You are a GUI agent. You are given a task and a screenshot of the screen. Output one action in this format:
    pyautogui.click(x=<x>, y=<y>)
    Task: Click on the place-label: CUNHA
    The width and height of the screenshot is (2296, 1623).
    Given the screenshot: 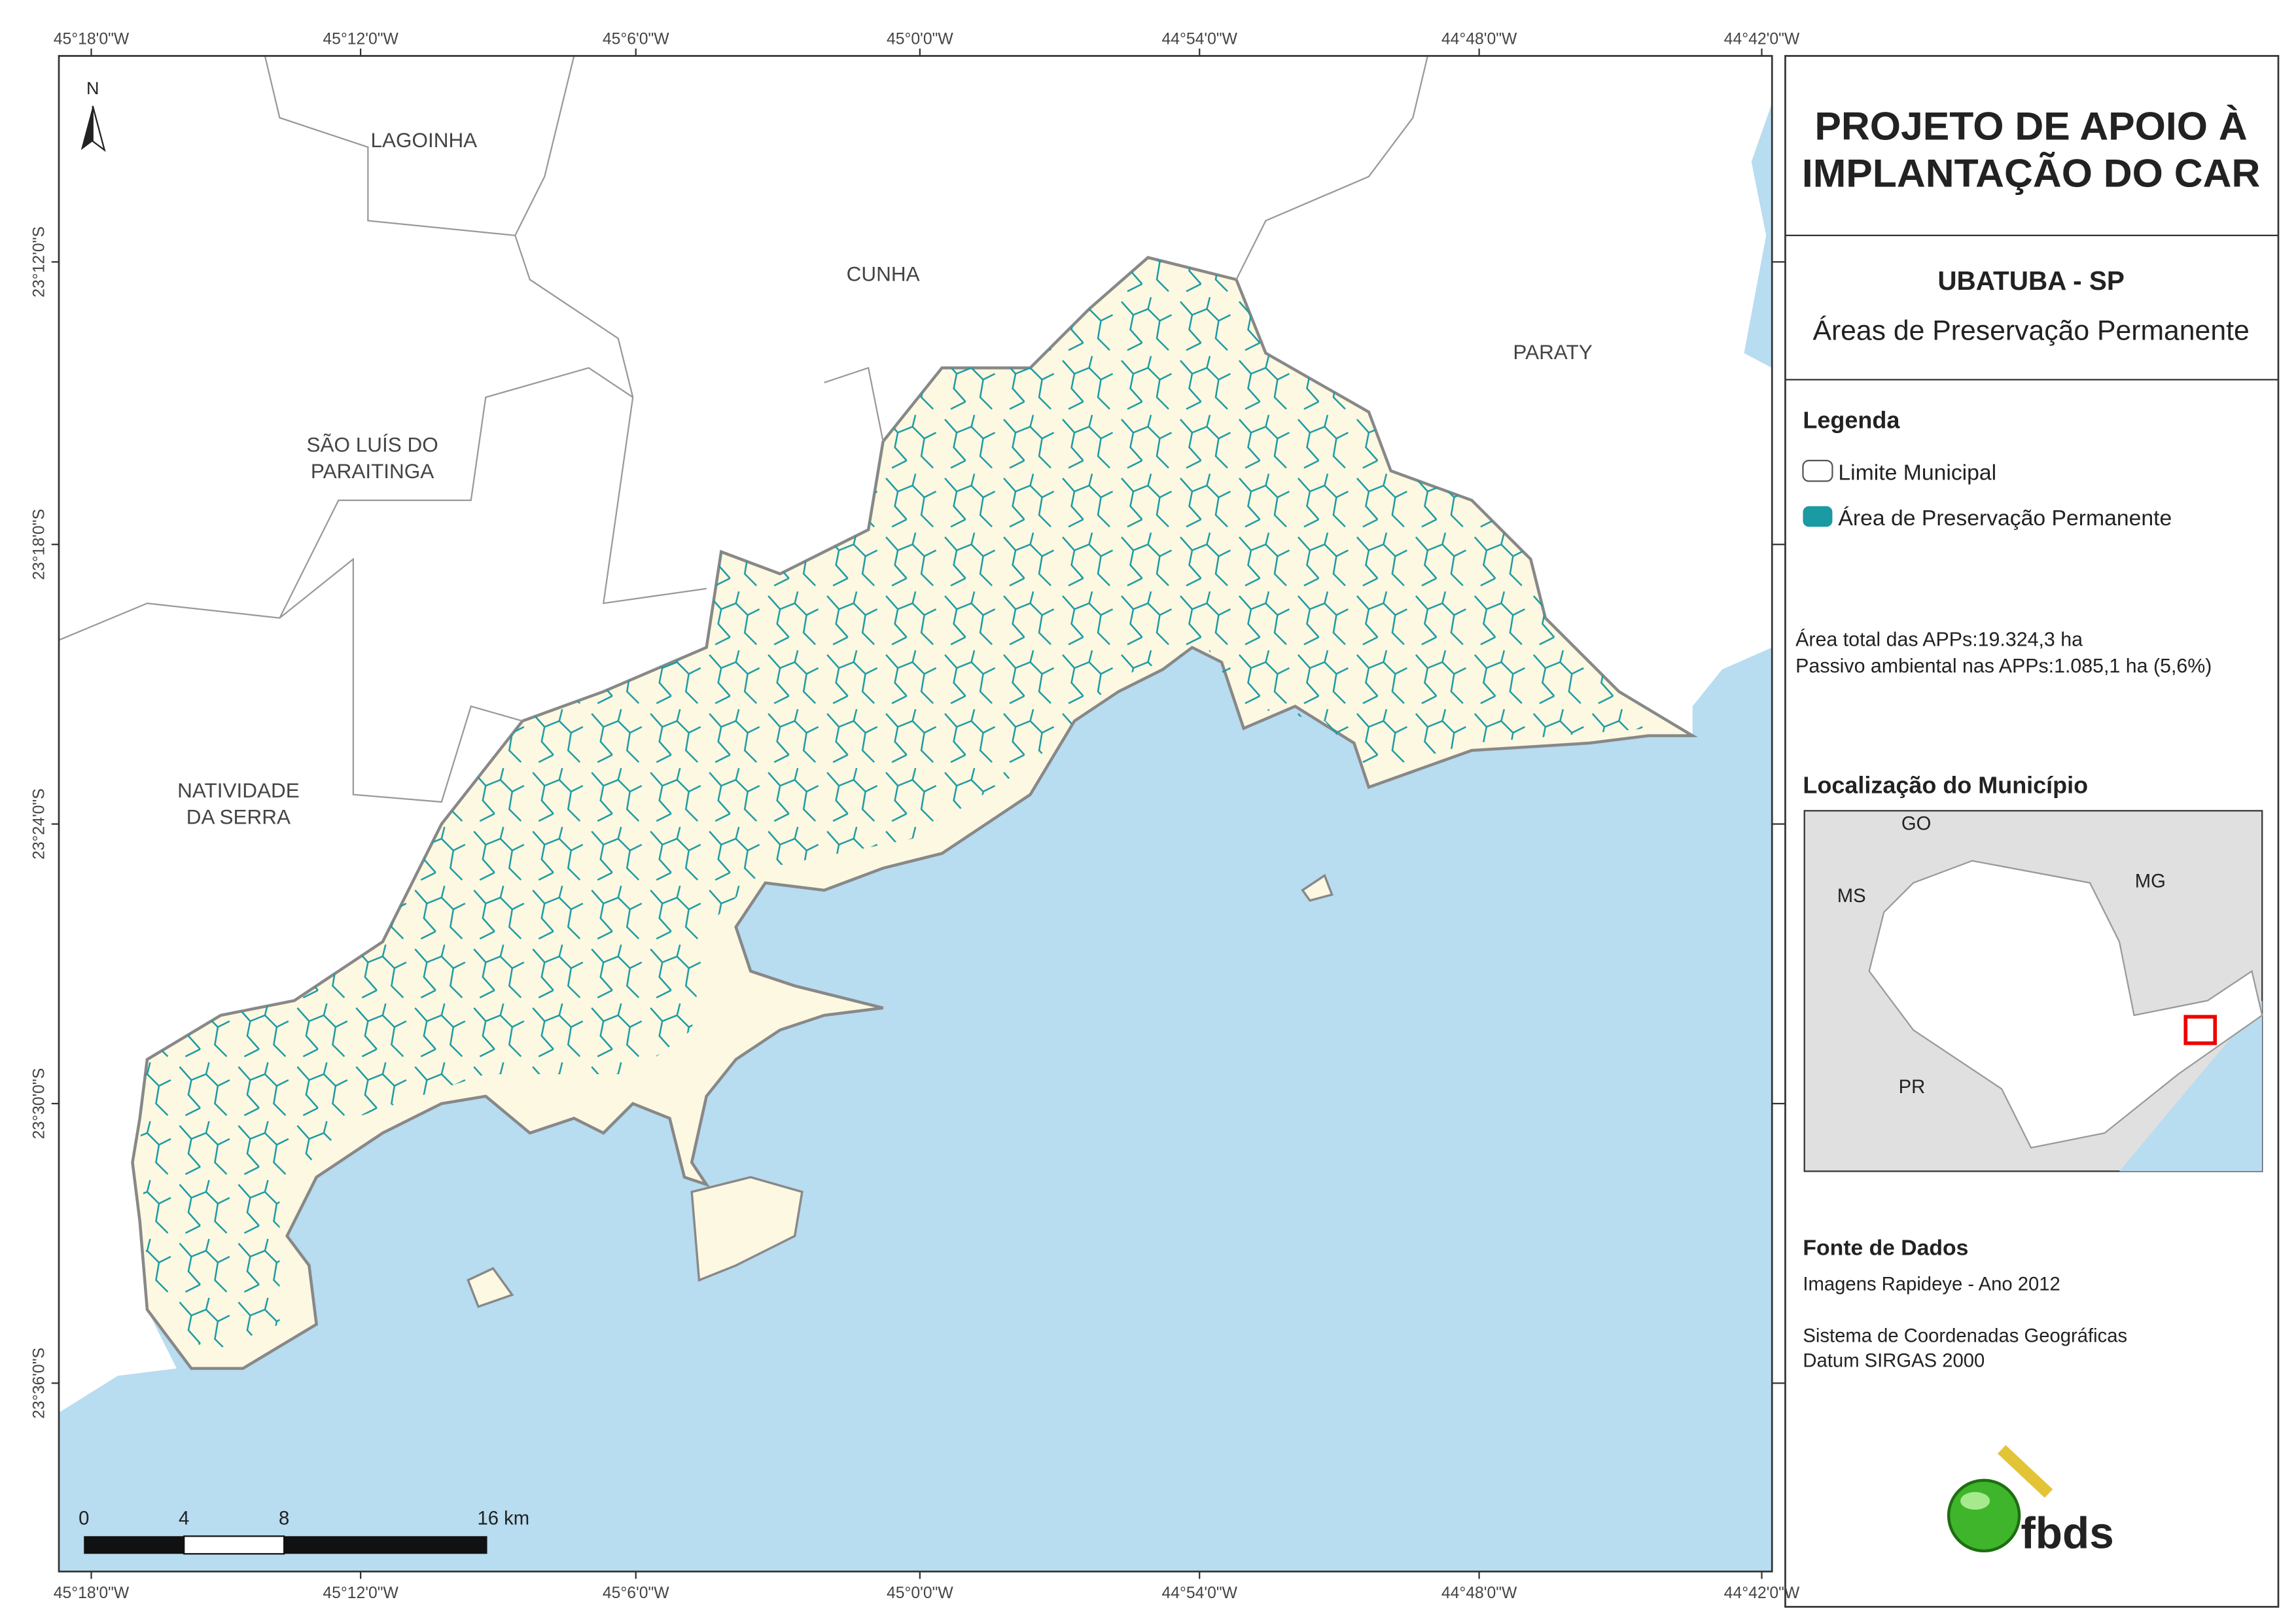 What is the action you would take?
    pyautogui.click(x=883, y=274)
    